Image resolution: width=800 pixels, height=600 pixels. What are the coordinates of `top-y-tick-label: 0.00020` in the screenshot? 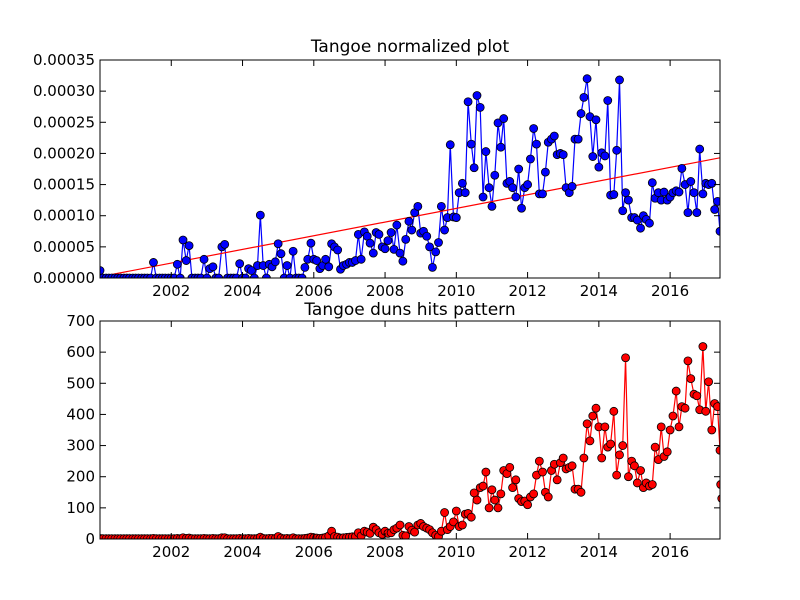 It's located at (64, 153).